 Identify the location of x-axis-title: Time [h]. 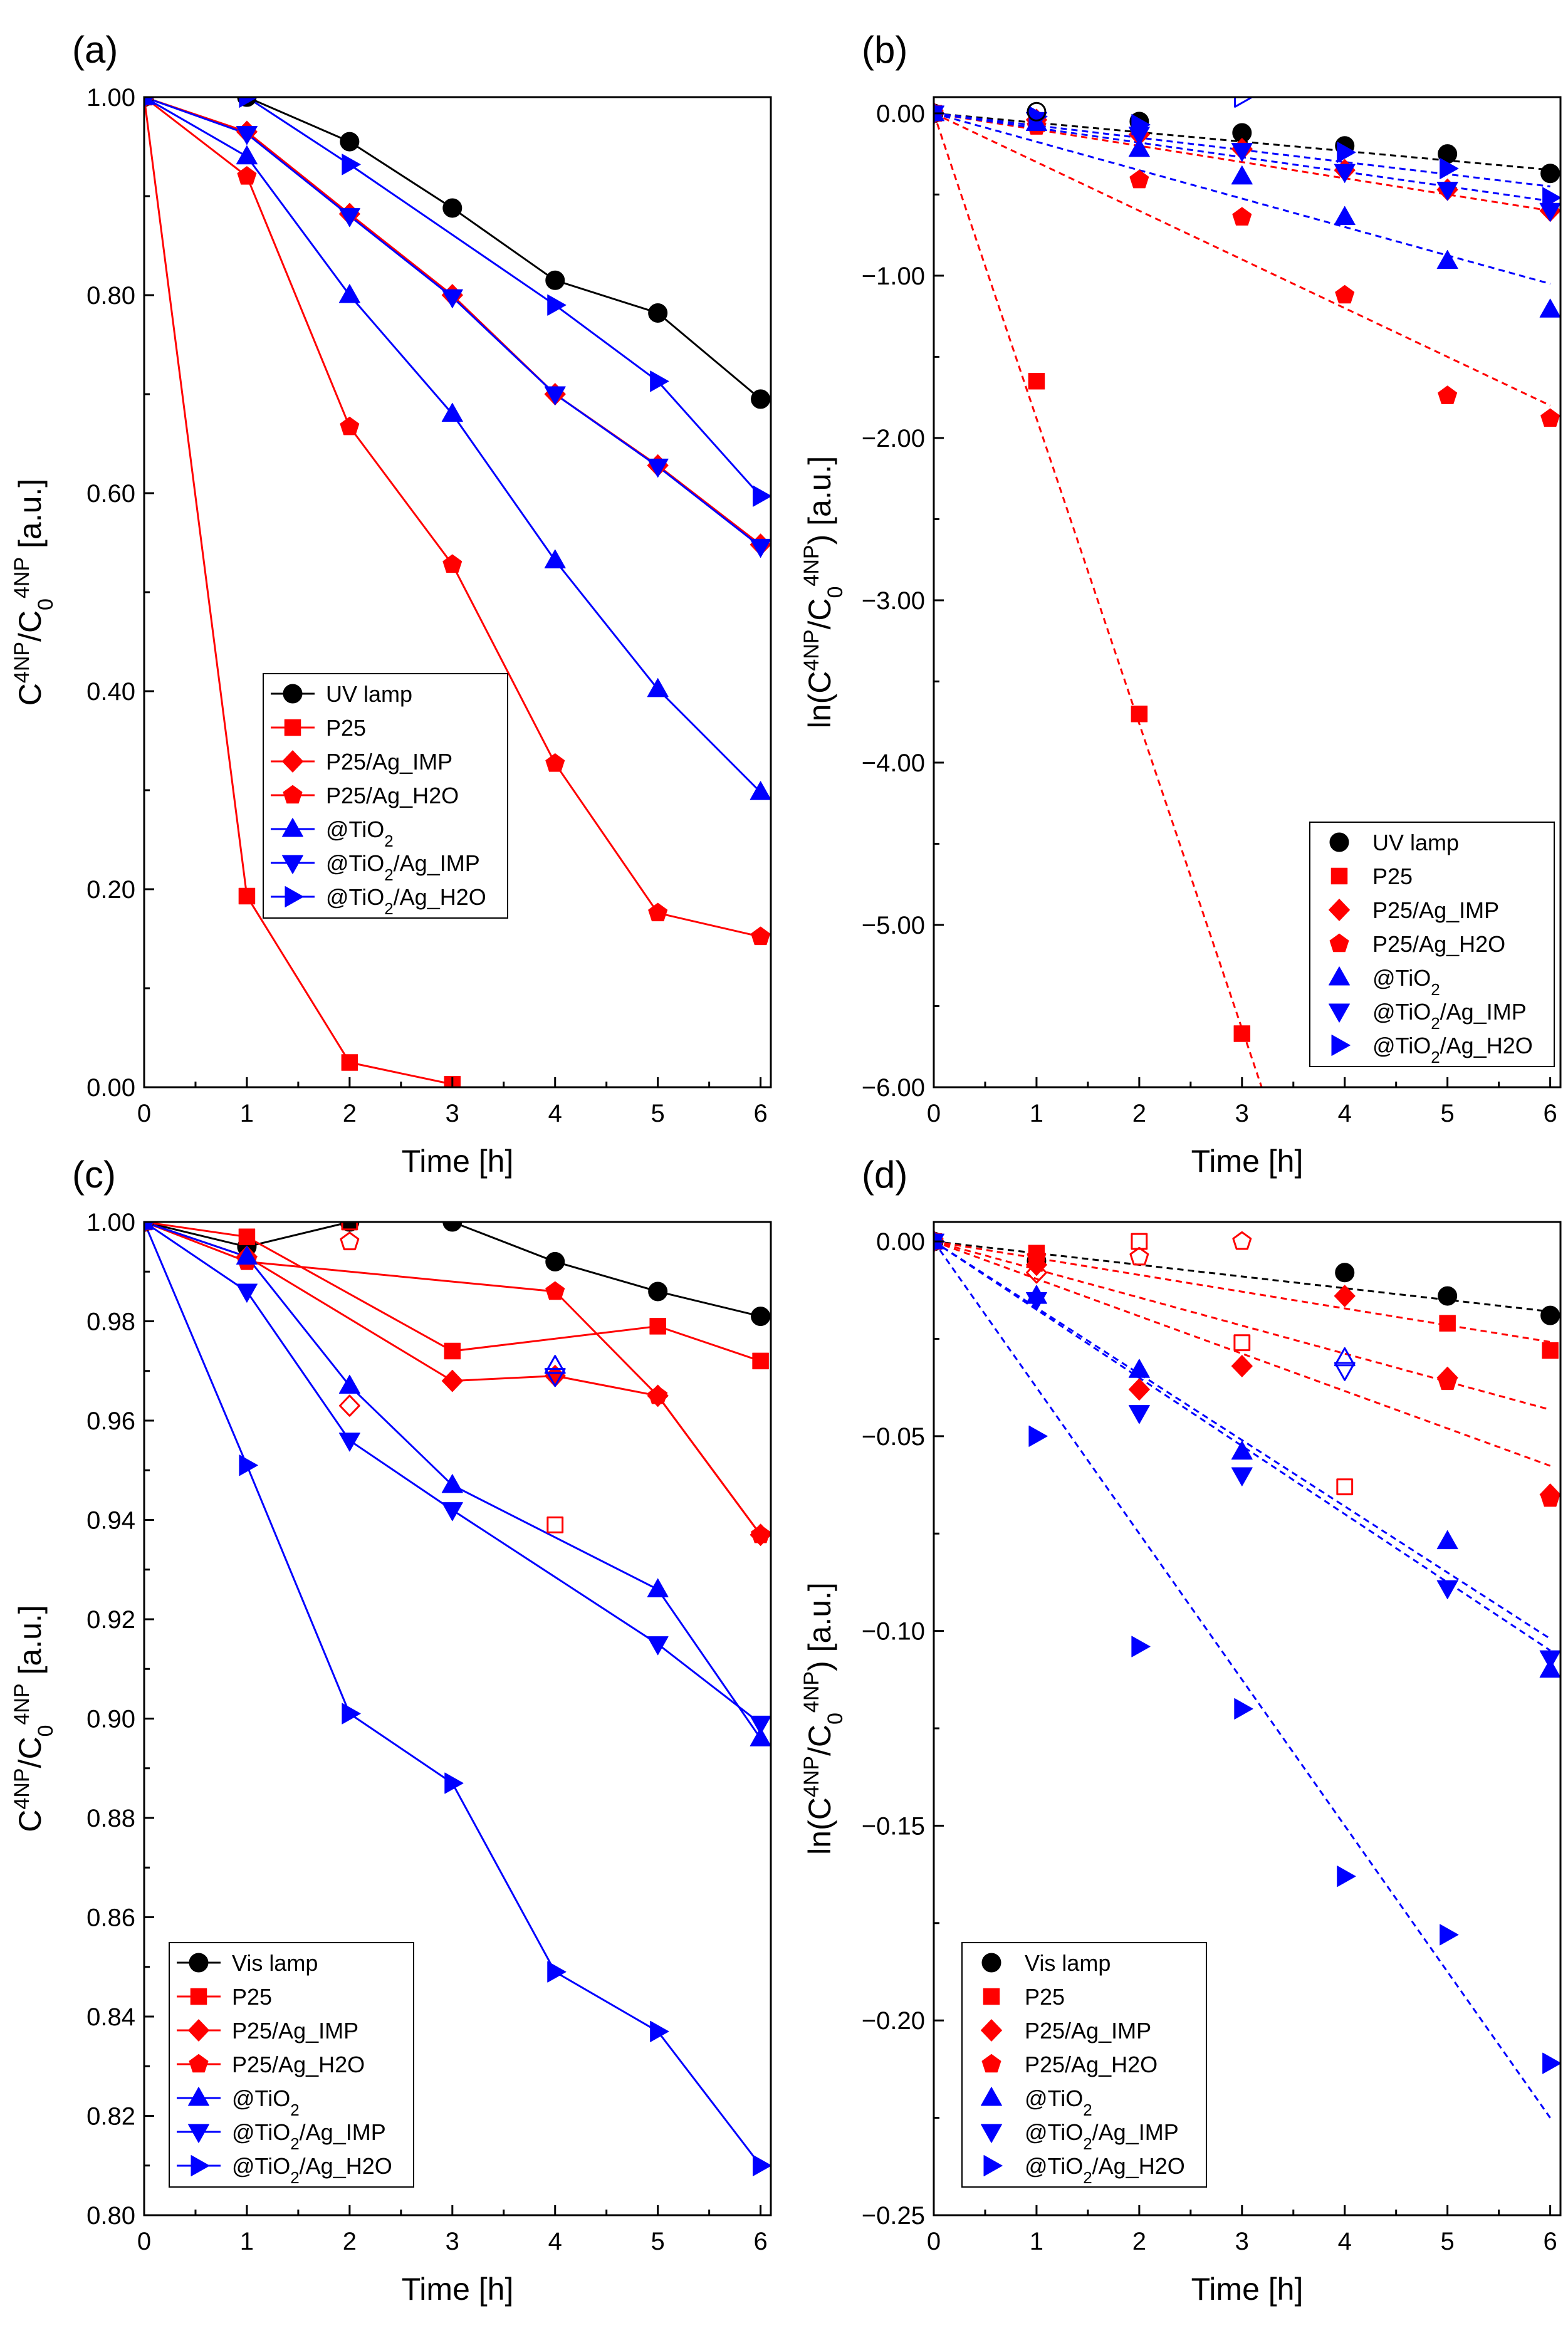
(458, 1161).